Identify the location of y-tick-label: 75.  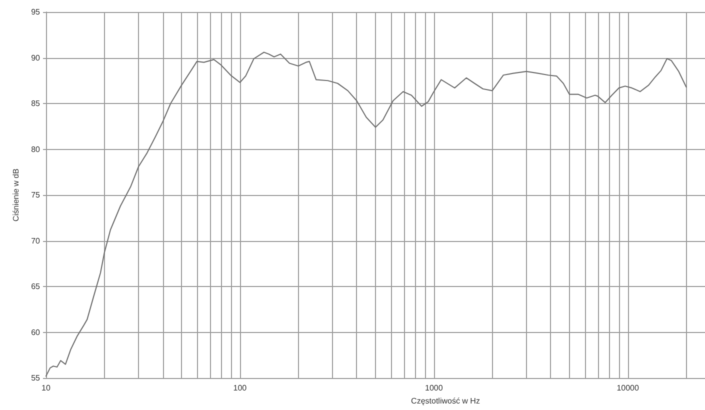
(36, 195).